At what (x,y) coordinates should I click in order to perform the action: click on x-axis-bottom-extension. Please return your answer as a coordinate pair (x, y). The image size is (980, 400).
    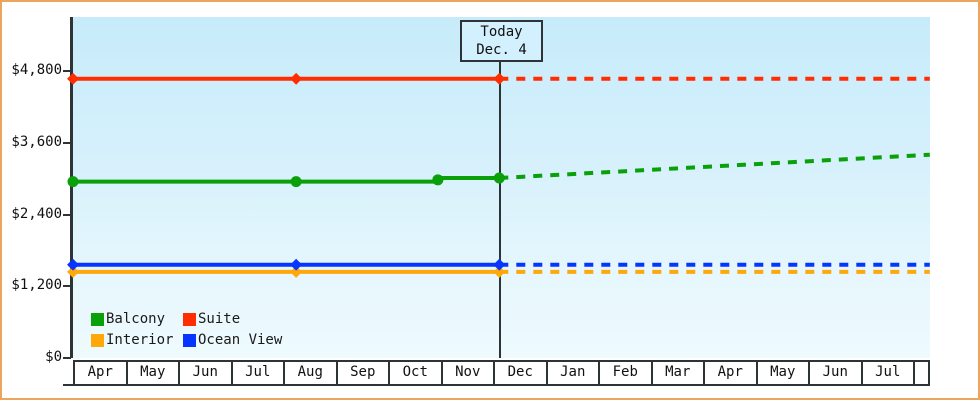
    Looking at the image, I should click on (69, 385).